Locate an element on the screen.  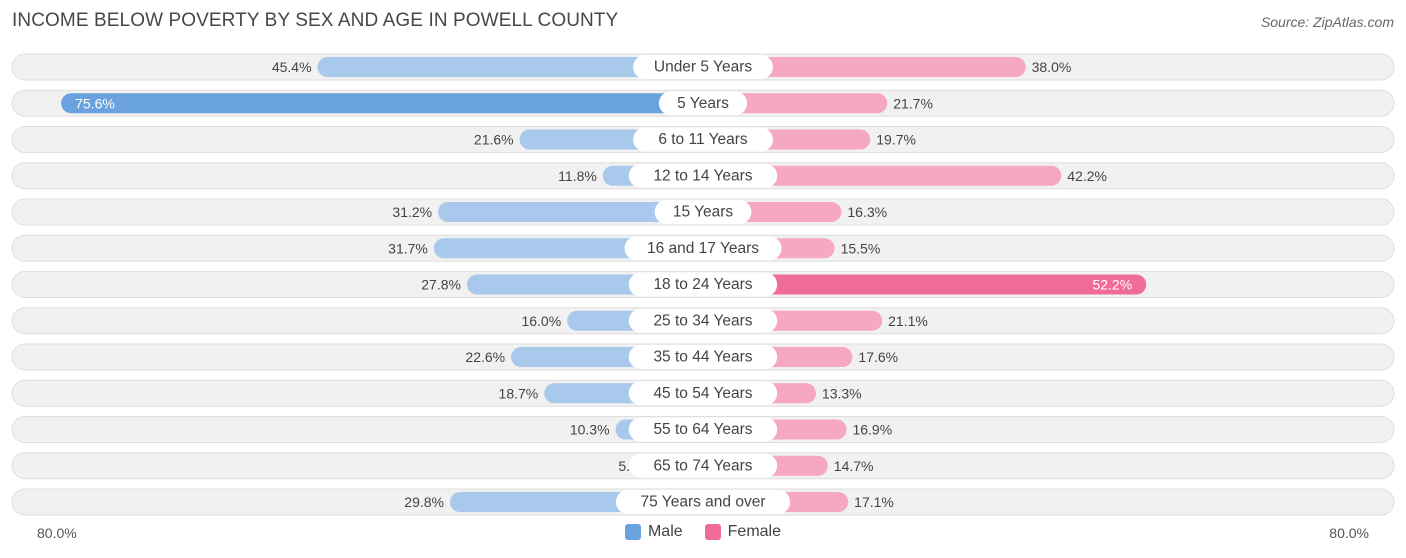
category-label: 18 to 24 Years is located at coordinates (702, 284).